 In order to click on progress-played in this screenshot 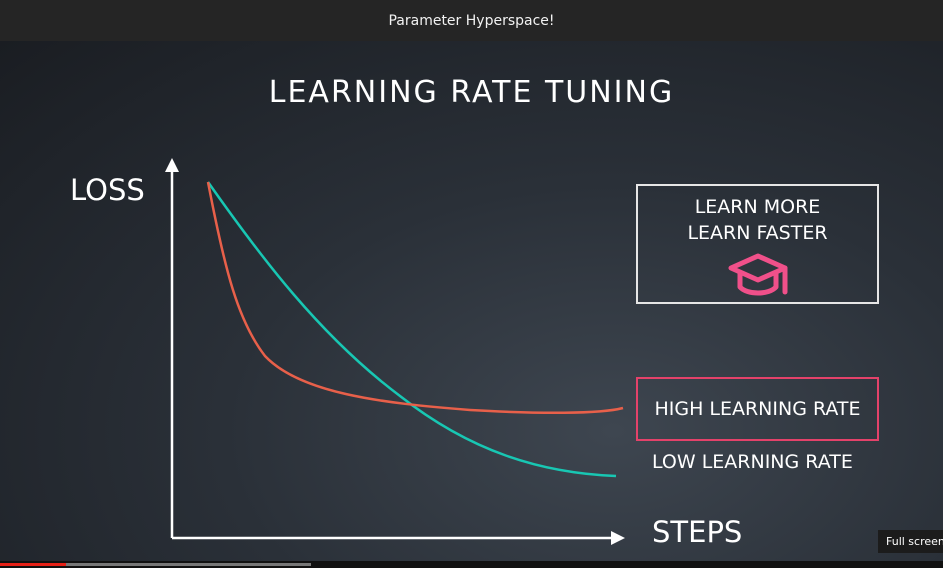, I will do `click(33, 564)`.